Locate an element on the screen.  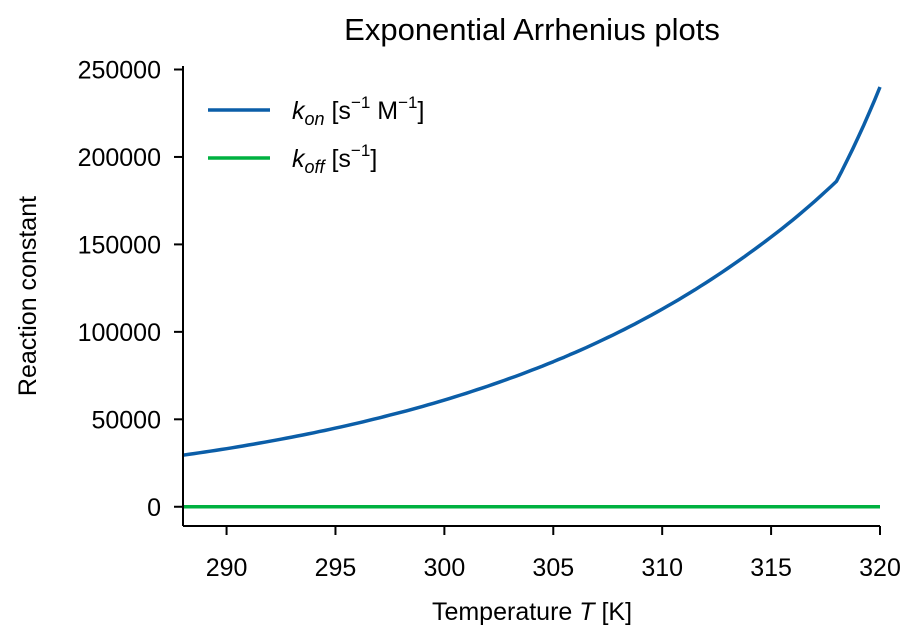
legend-label-off: koff [s−1] is located at coordinates (334, 159).